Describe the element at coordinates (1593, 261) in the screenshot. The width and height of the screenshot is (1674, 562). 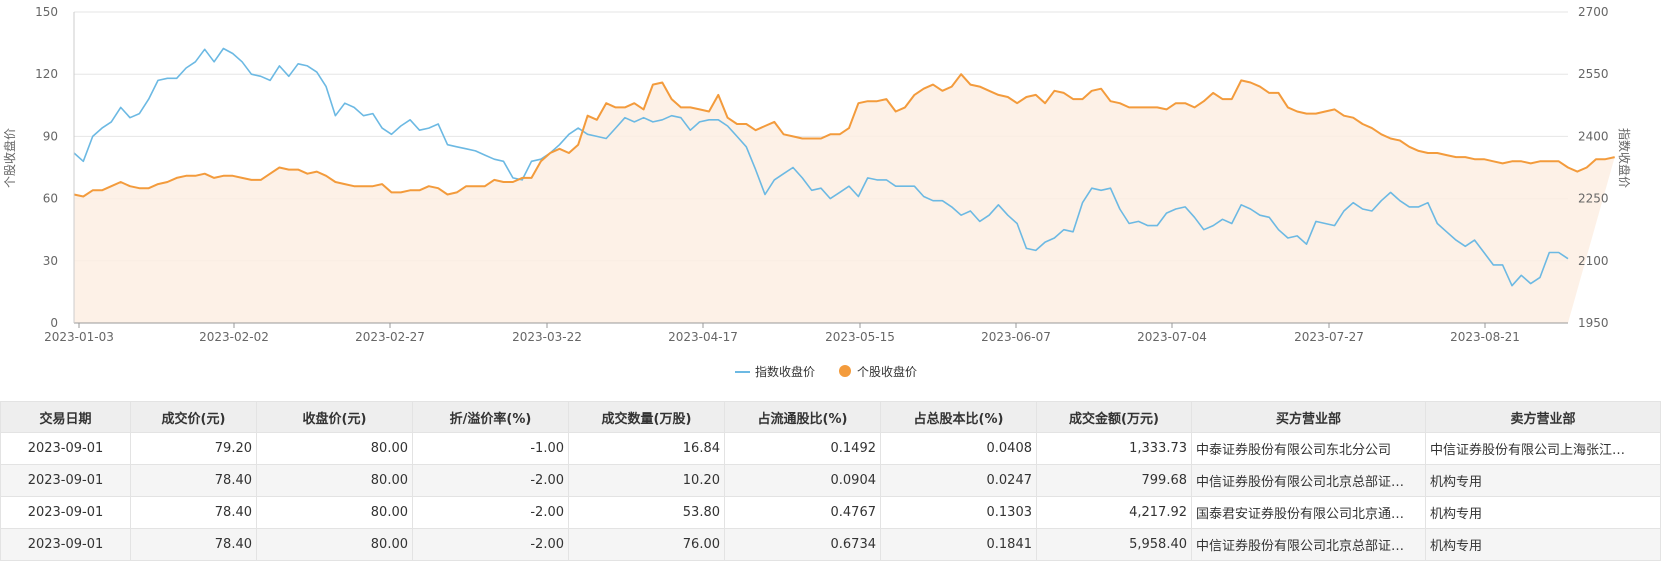
I see `right-y-tick-label: 2100` at that location.